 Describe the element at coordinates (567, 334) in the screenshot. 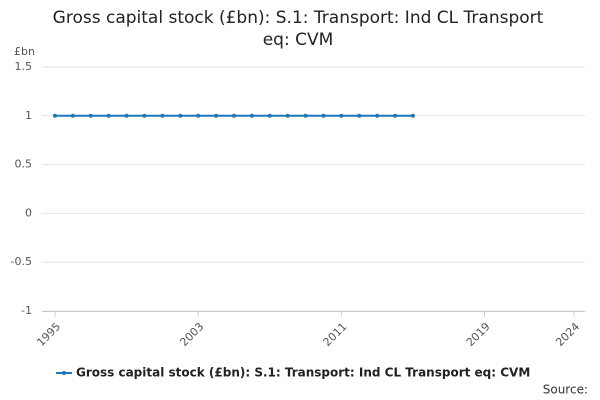

I see `x-tick-label: 2024` at that location.